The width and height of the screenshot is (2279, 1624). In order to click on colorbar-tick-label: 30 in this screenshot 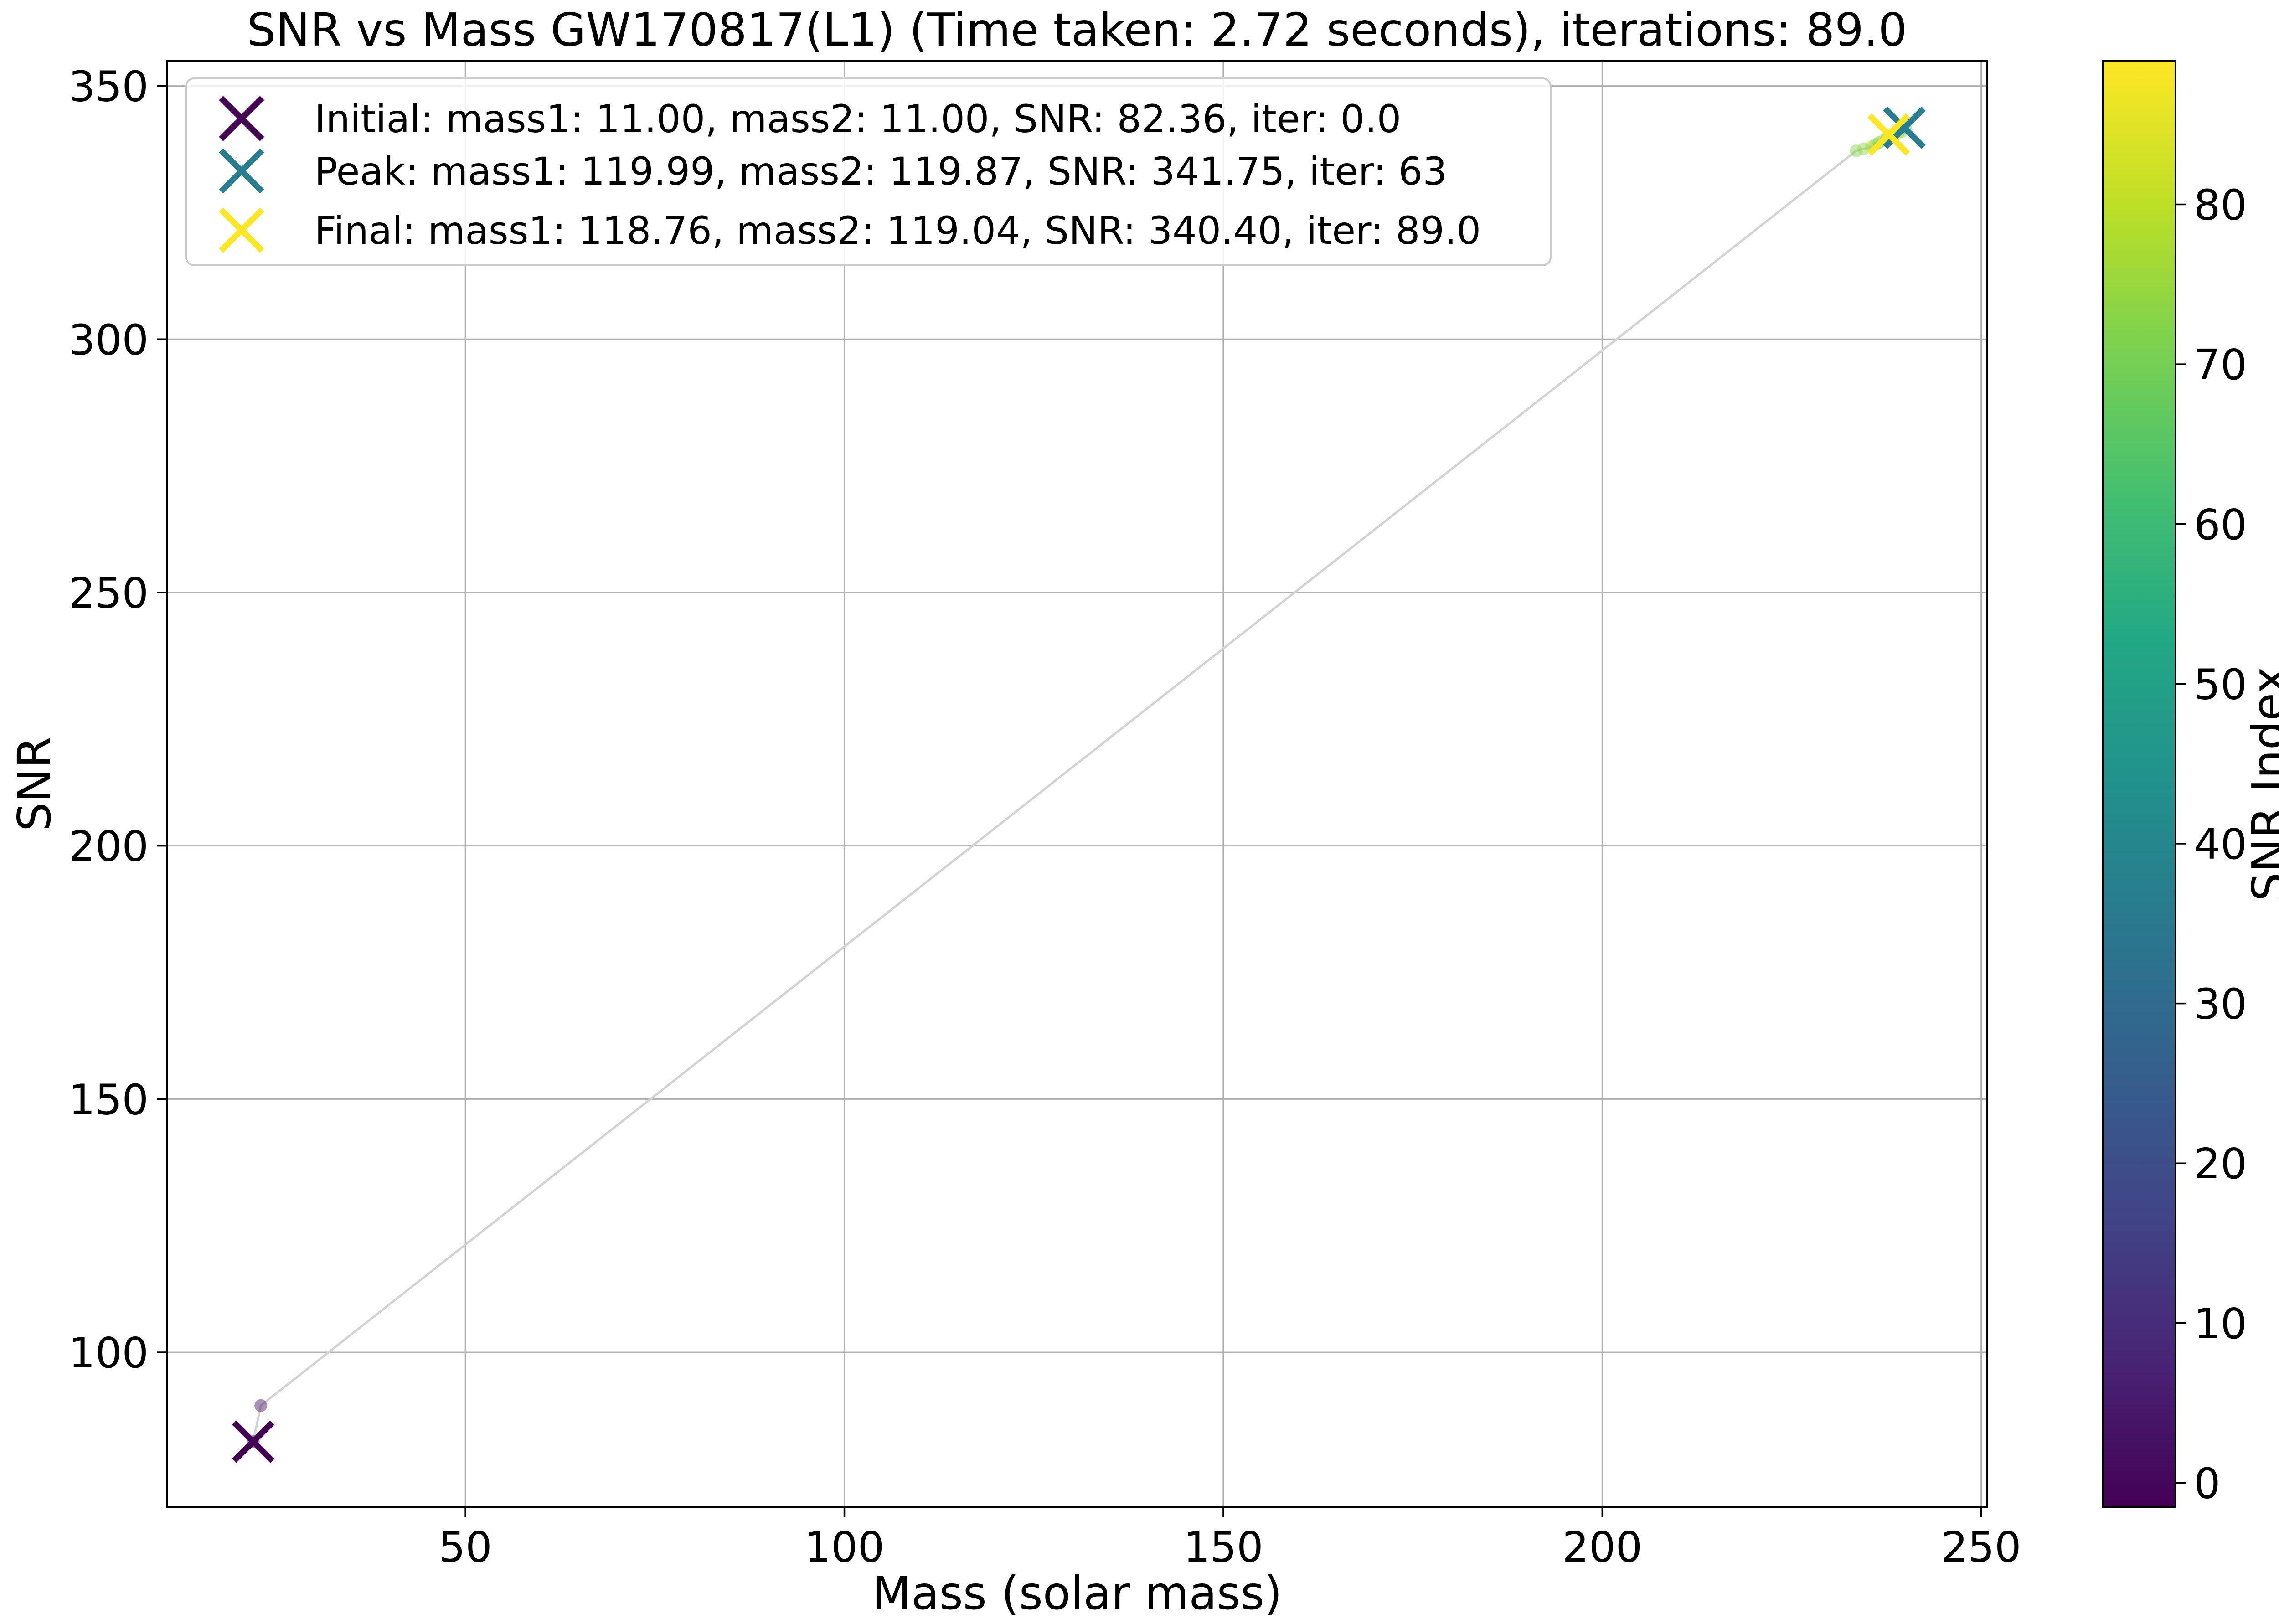, I will do `click(2220, 1004)`.